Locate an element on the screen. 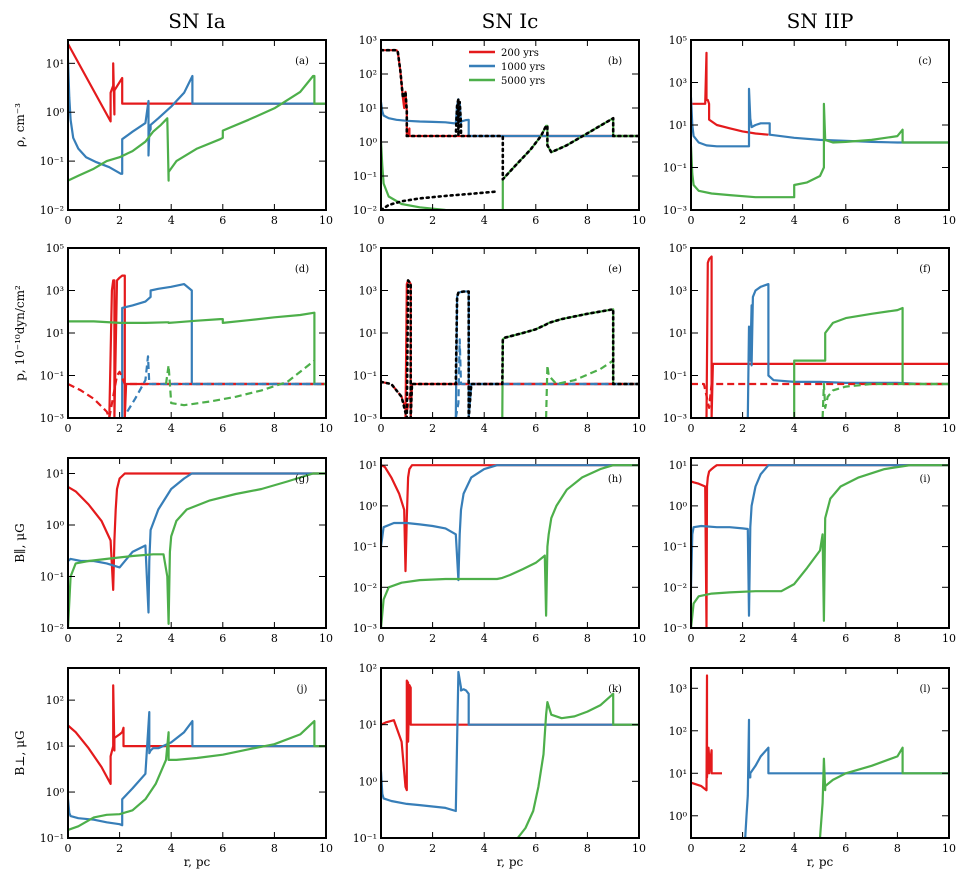 This screenshot has height=869, width=970. panel-h: 0 2 4 6 8 10 10⁻³ 10⁻² 10⁻¹ 10⁰ 10¹ (h) is located at coordinates (499, 551).